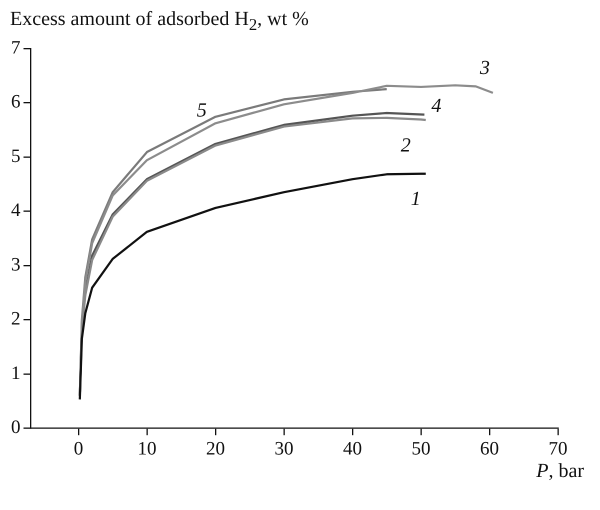 The width and height of the screenshot is (600, 510). What do you see at coordinates (15, 156) in the screenshot?
I see `y-tick-label: 5` at bounding box center [15, 156].